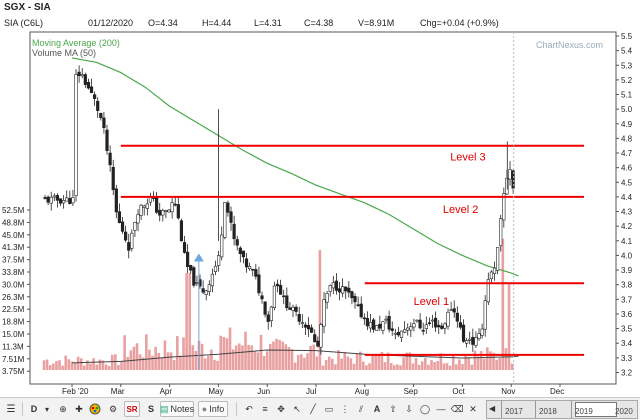 The width and height of the screenshot is (640, 420). What do you see at coordinates (13, 284) in the screenshot?
I see `volume-tick-label: 30.0M` at bounding box center [13, 284].